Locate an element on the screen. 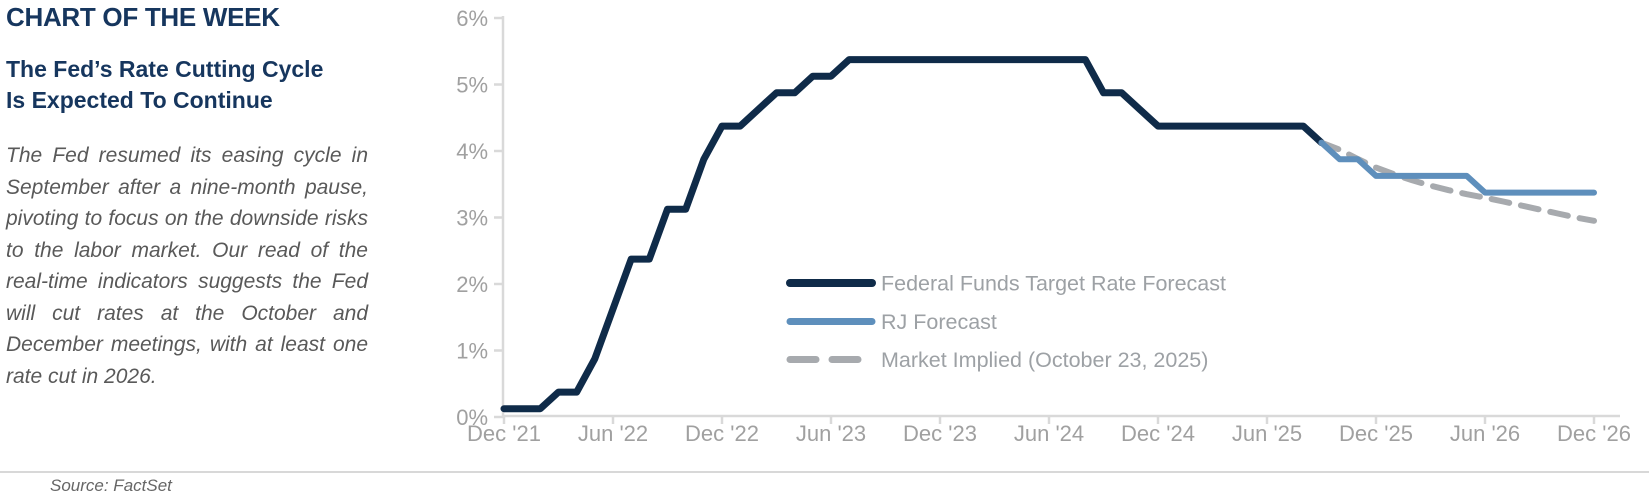 The width and height of the screenshot is (1649, 496). y-tick-label: 6% is located at coordinates (472, 18).